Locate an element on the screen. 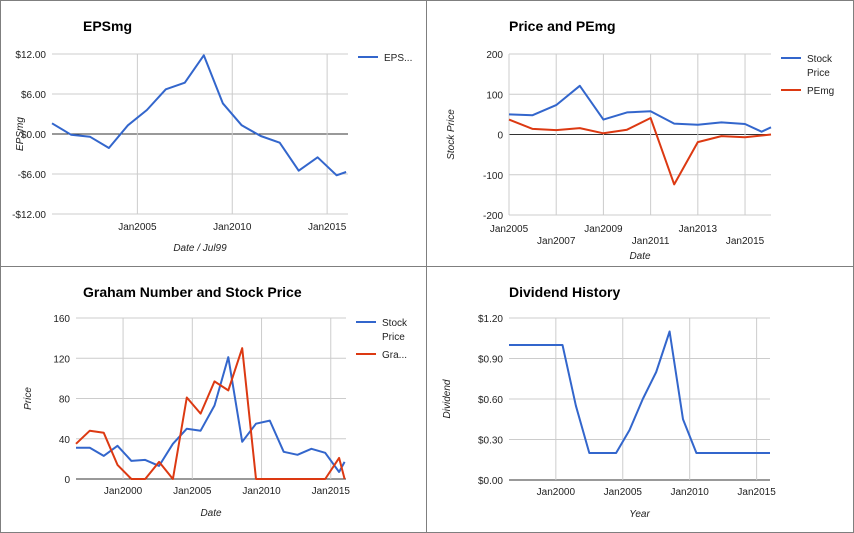 The width and height of the screenshot is (854, 533). y-tick-label: -$12.00 is located at coordinates (29, 215).